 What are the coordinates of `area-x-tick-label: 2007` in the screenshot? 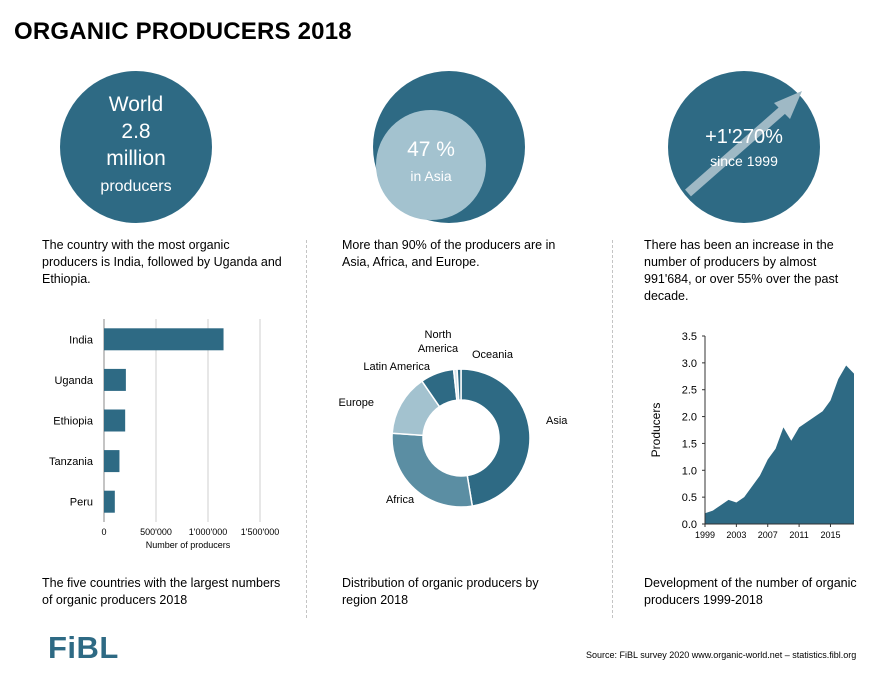 It's located at (768, 535).